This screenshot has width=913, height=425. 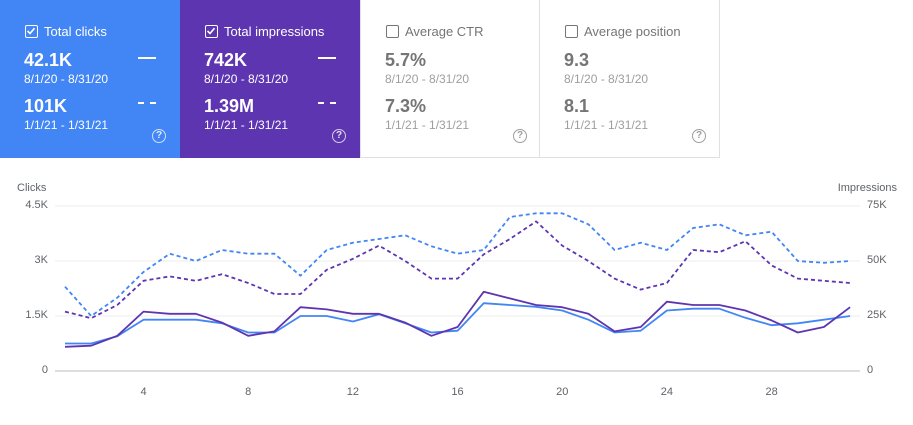 What do you see at coordinates (352, 392) in the screenshot?
I see `x-tick-label: 12` at bounding box center [352, 392].